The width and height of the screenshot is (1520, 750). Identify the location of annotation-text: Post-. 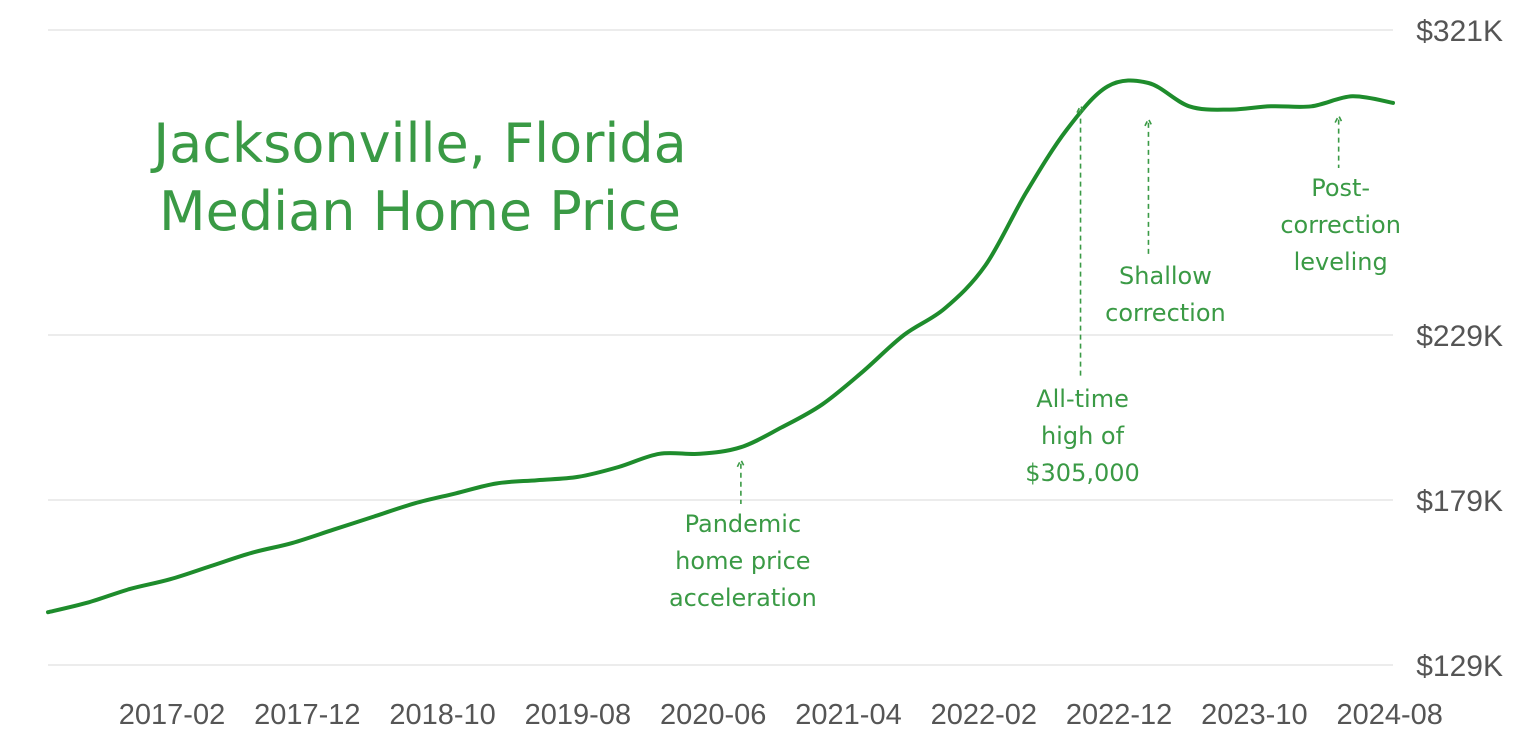
(1340, 188).